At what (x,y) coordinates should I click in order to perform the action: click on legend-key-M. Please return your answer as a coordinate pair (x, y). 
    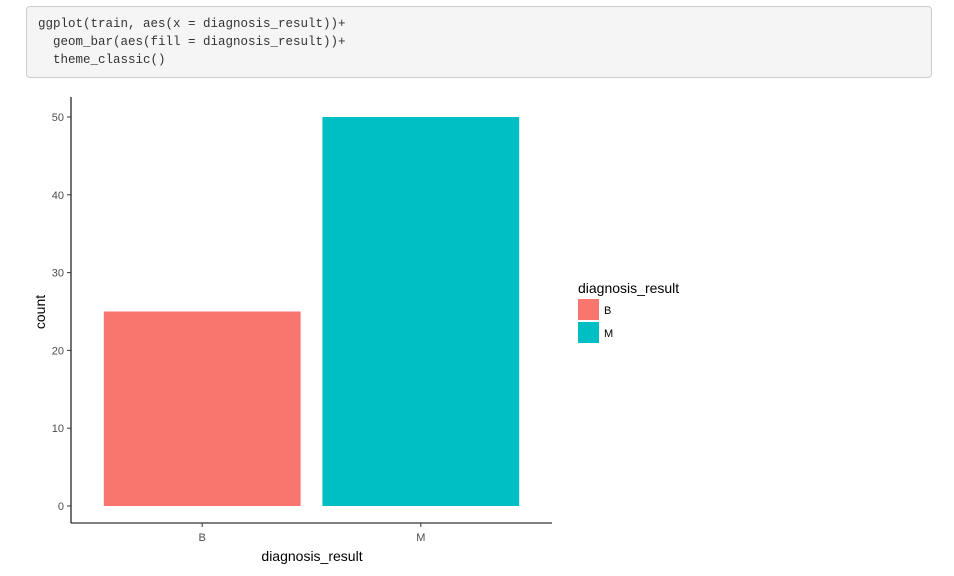
    Looking at the image, I should click on (588, 332).